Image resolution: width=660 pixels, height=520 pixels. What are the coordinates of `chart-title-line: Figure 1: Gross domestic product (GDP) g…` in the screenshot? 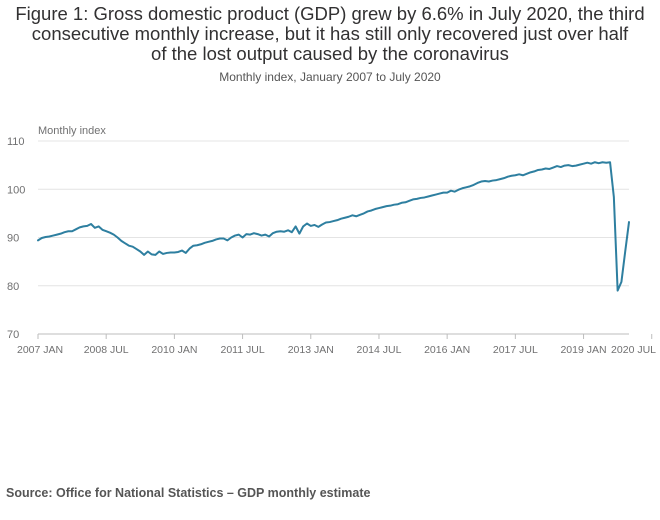 It's located at (330, 13).